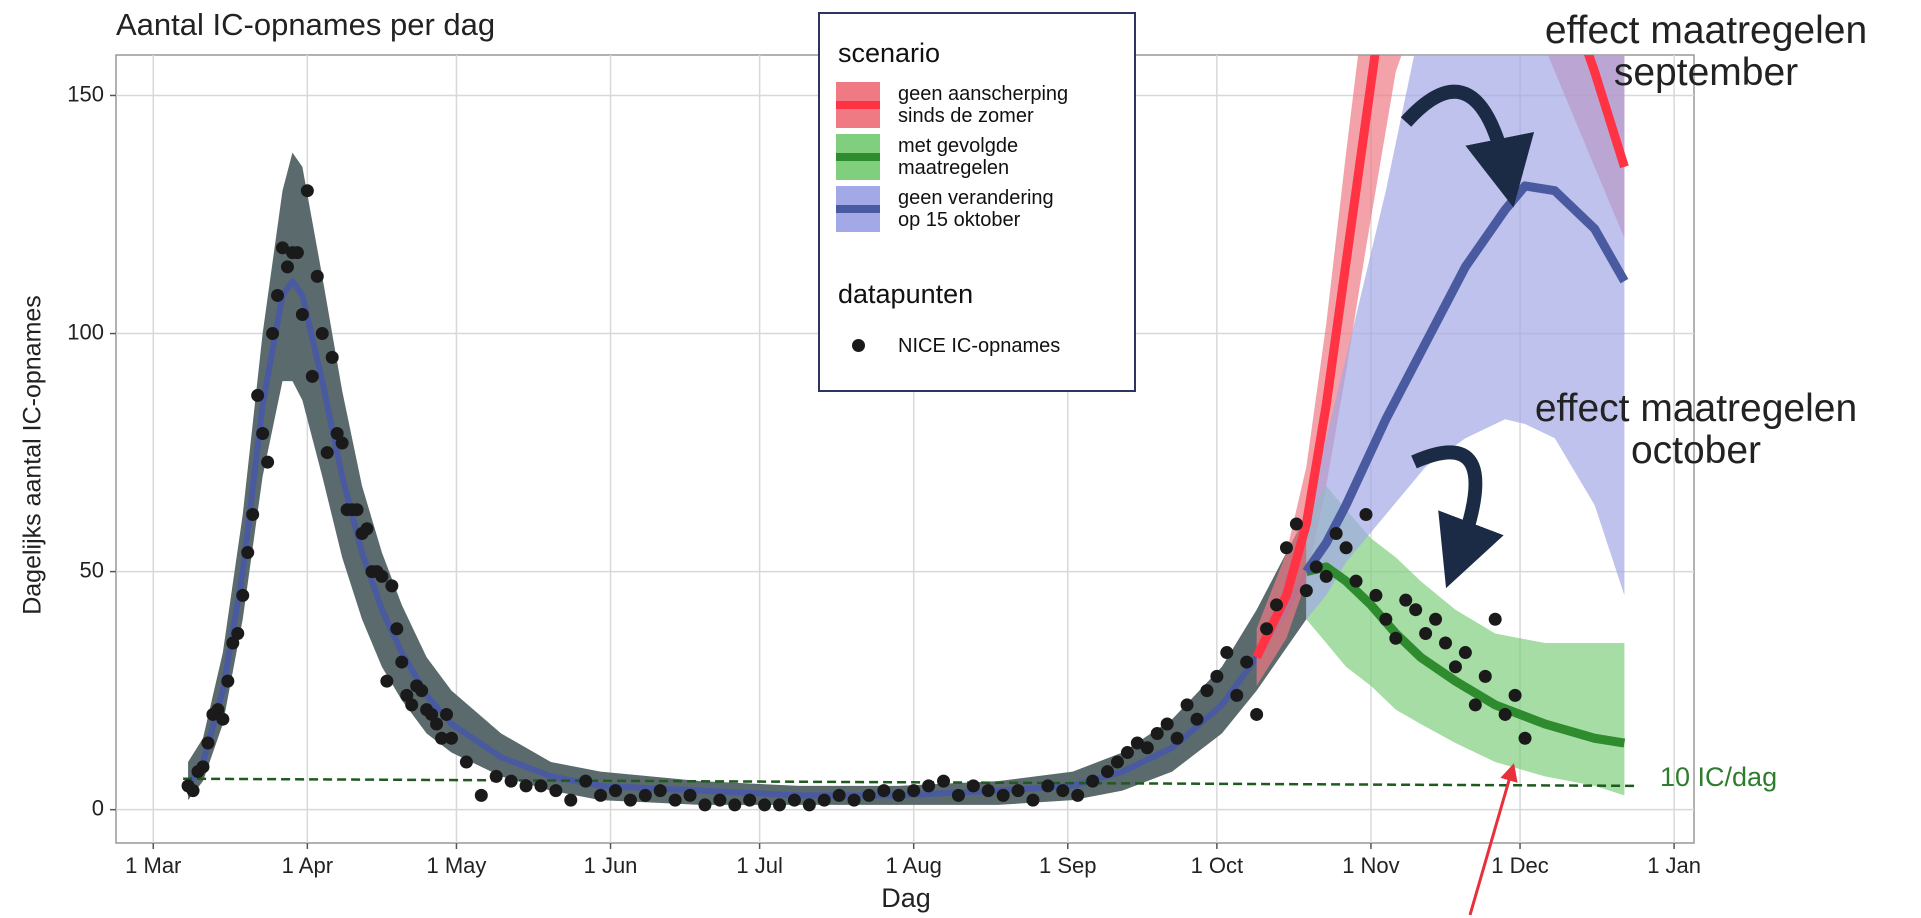 The image size is (1921, 918). Describe the element at coordinates (33, 455) in the screenshot. I see `y-axis-label: Dagelijks aantal IC-opnames` at that location.